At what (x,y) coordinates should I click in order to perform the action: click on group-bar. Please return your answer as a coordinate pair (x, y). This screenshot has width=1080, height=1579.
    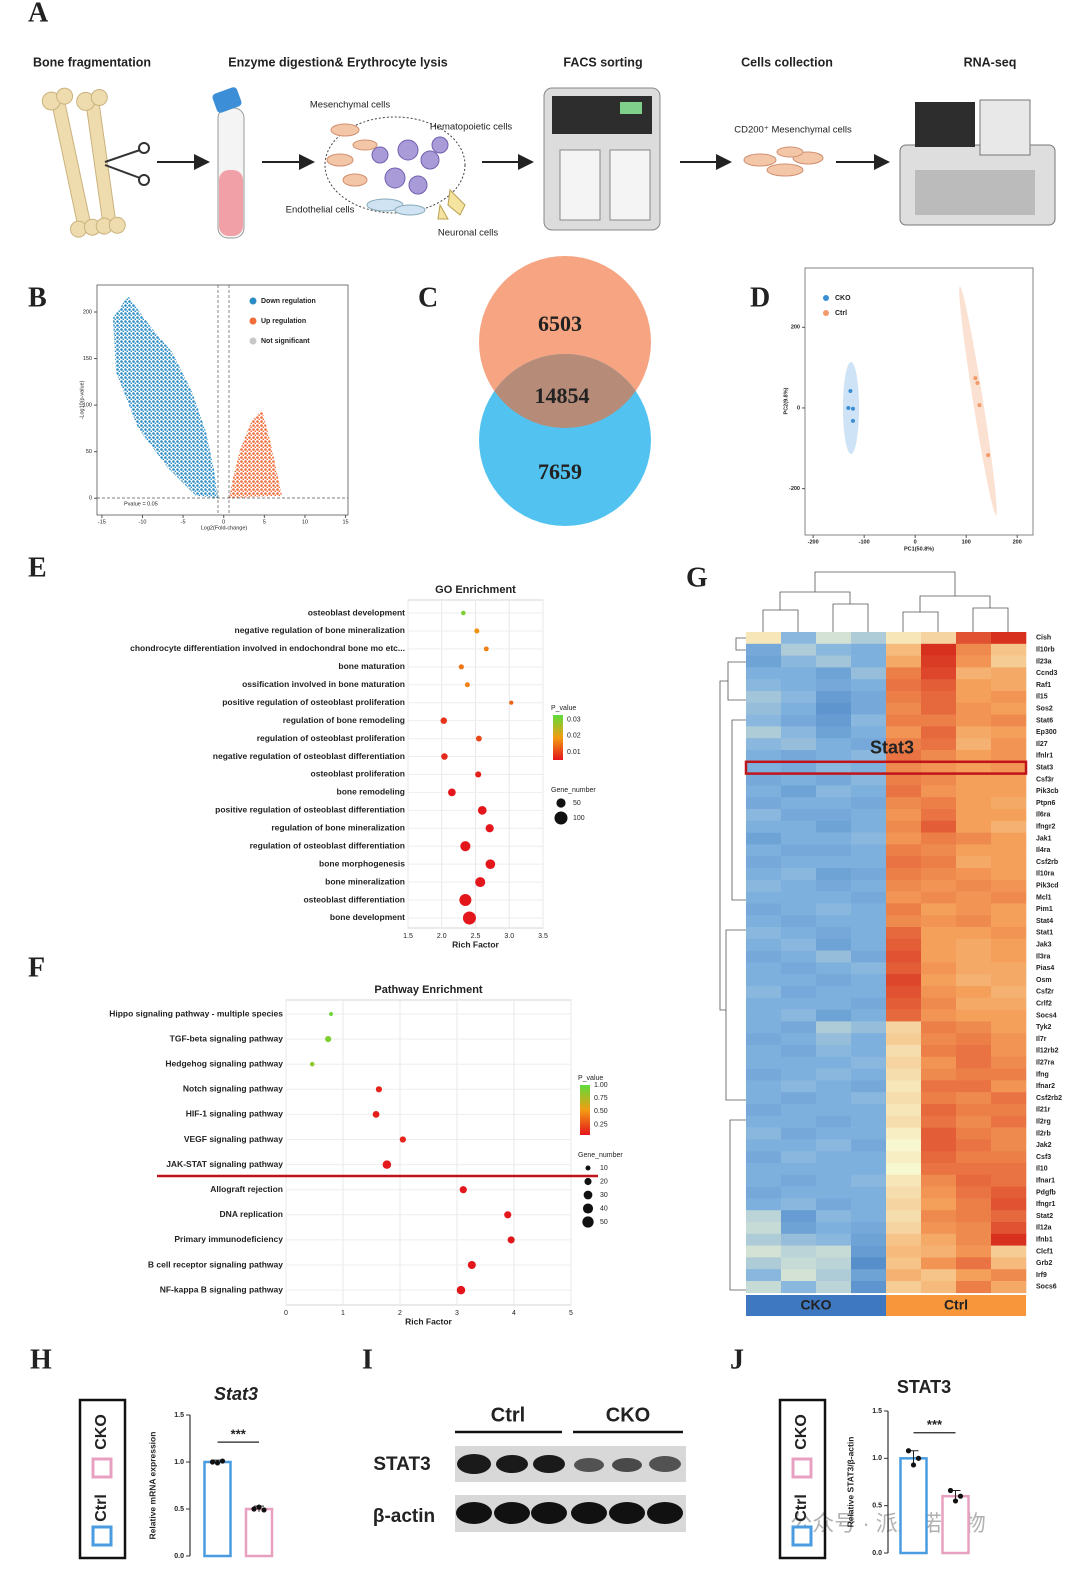
    Looking at the image, I should click on (816, 1305).